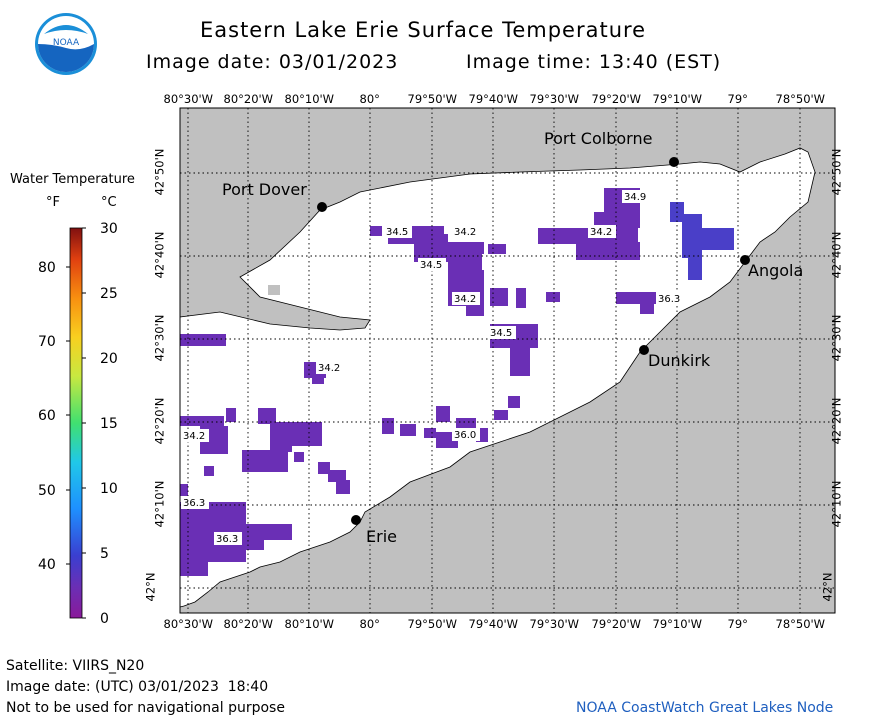  Describe the element at coordinates (635, 197) in the screenshot. I see `temp-label: 34.9` at that location.